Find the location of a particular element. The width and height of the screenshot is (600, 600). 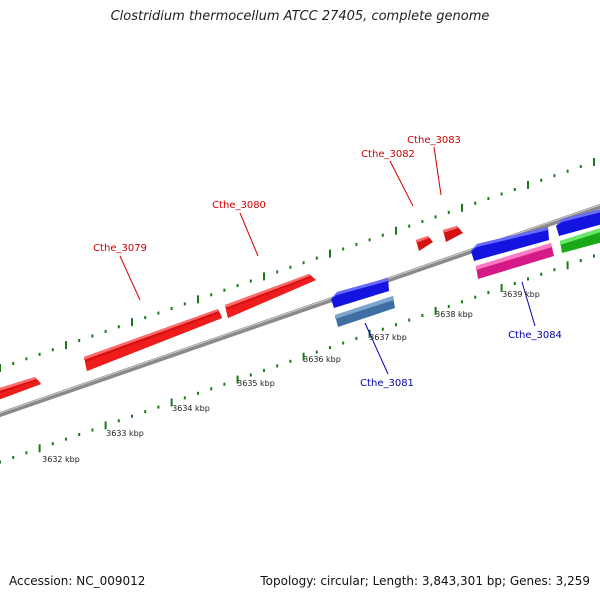

scale-label: 3638 kbp is located at coordinates (454, 314).